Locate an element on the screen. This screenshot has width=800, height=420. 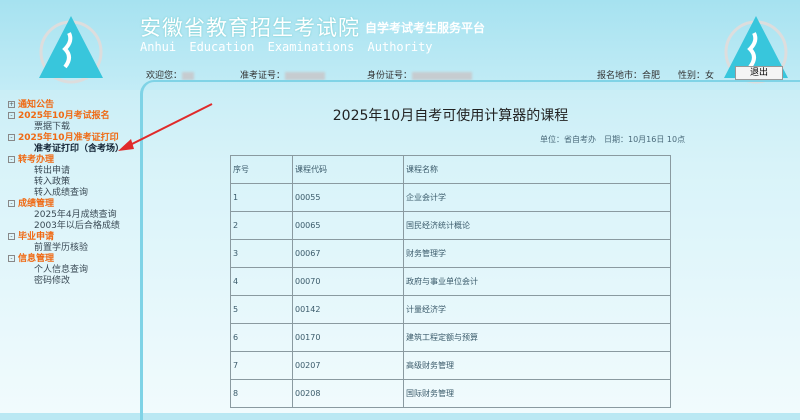
table-header-row: 序号 课程代码 课程名称 is located at coordinates (450, 169).